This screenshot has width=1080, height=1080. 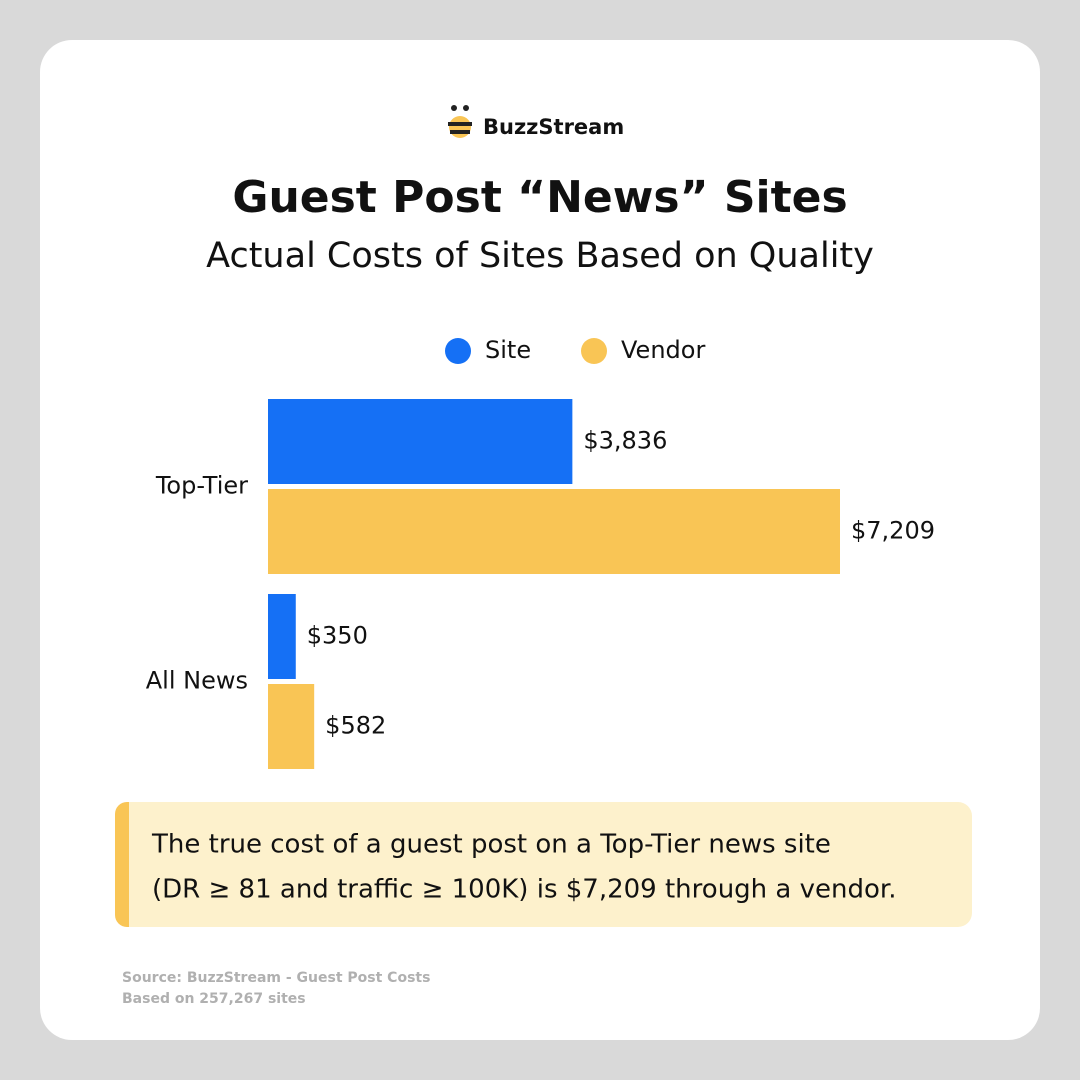 What do you see at coordinates (197, 681) in the screenshot?
I see `category-label: All News` at bounding box center [197, 681].